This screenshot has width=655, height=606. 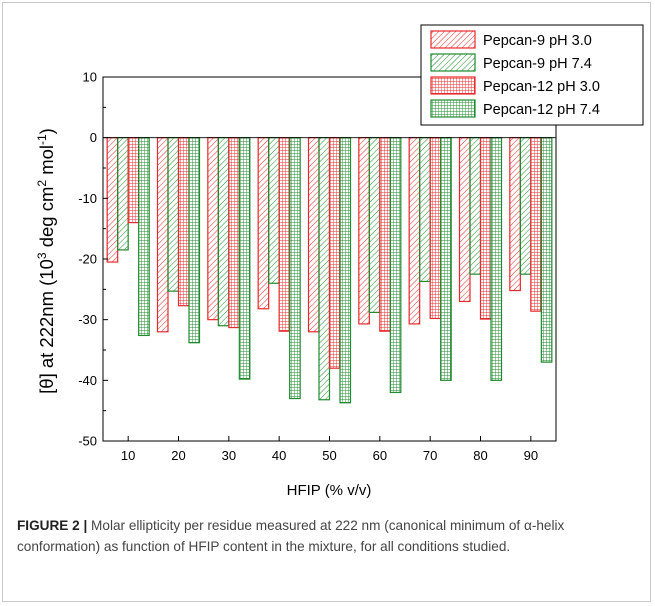 What do you see at coordinates (380, 455) in the screenshot?
I see `x-tick-label: 60` at bounding box center [380, 455].